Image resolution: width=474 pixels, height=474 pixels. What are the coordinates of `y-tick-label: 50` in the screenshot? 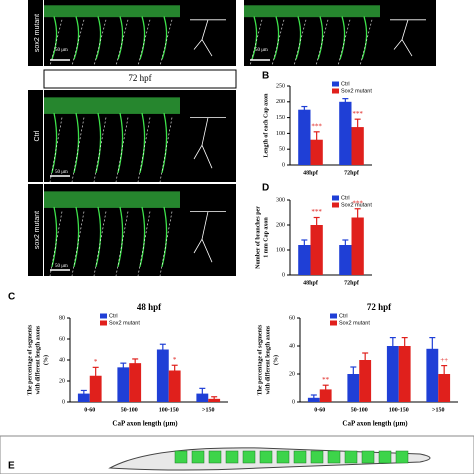 It's located at (282, 150).